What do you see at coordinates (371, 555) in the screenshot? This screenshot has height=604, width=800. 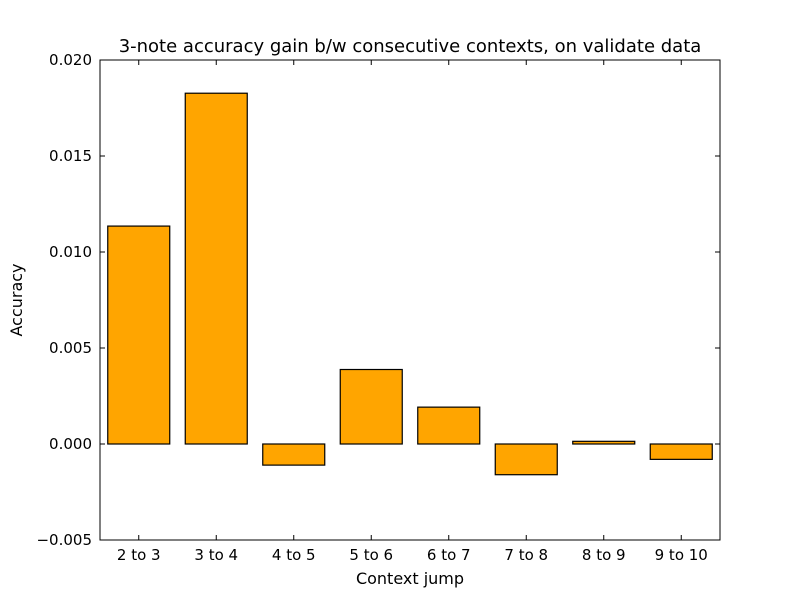 I see `x-tick-label: 5 to 6` at bounding box center [371, 555].